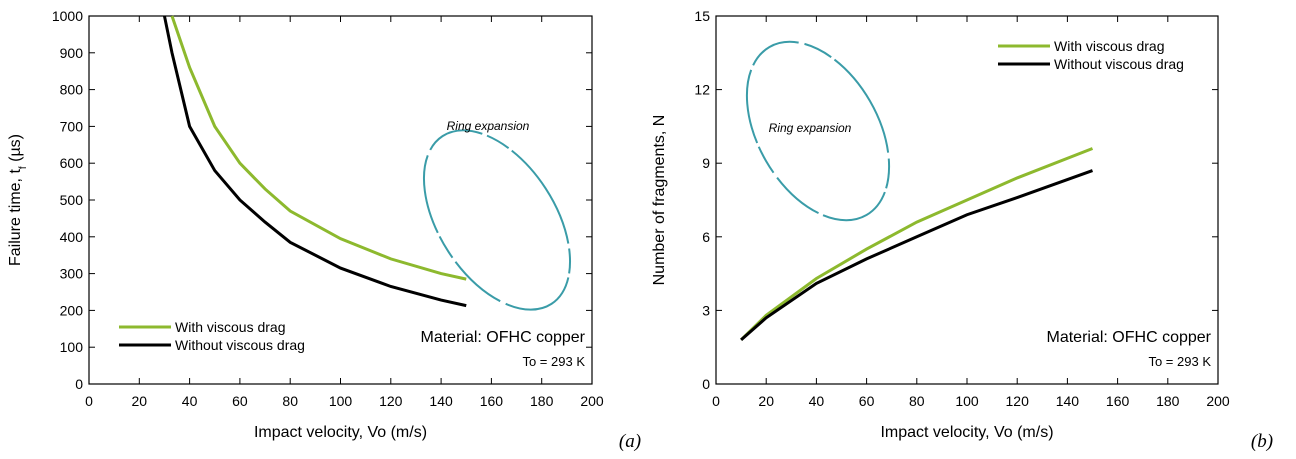 The image size is (1296, 459). Describe the element at coordinates (23, 167) in the screenshot. I see `y-axis-title-part: f` at that location.